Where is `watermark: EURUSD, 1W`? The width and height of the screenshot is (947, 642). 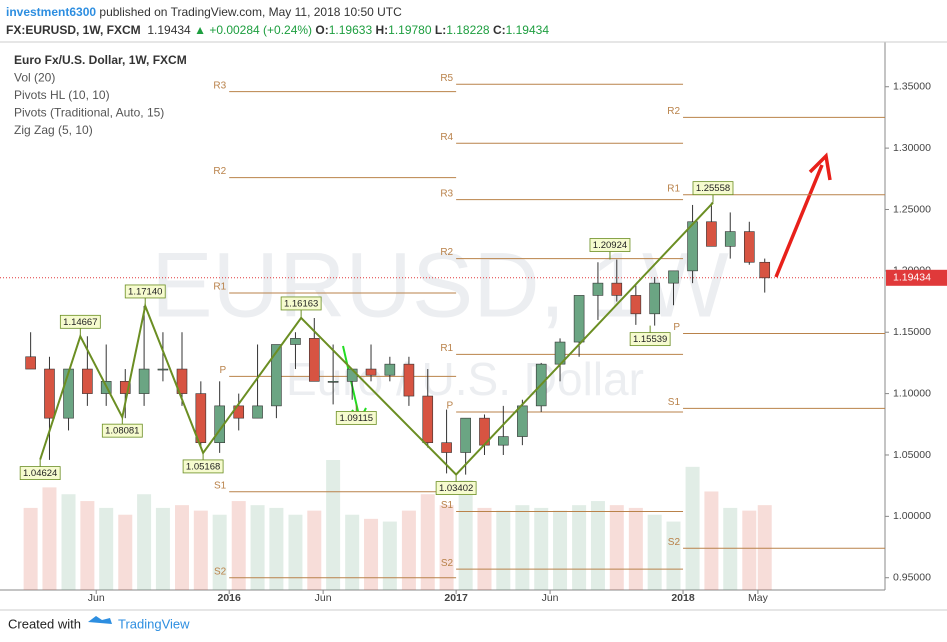 watermark: EURUSD, 1W is located at coordinates (440, 285).